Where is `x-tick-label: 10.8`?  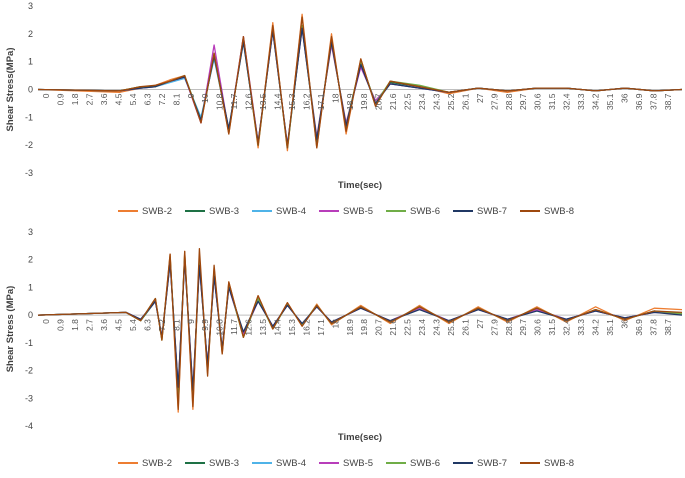
x-tick-label: 10.8 is located at coordinates (220, 101).